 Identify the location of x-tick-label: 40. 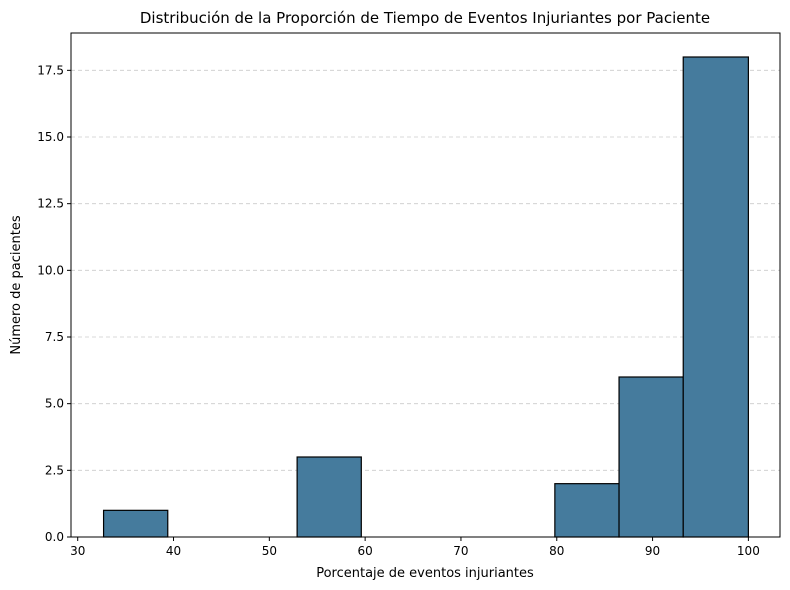
(173, 551).